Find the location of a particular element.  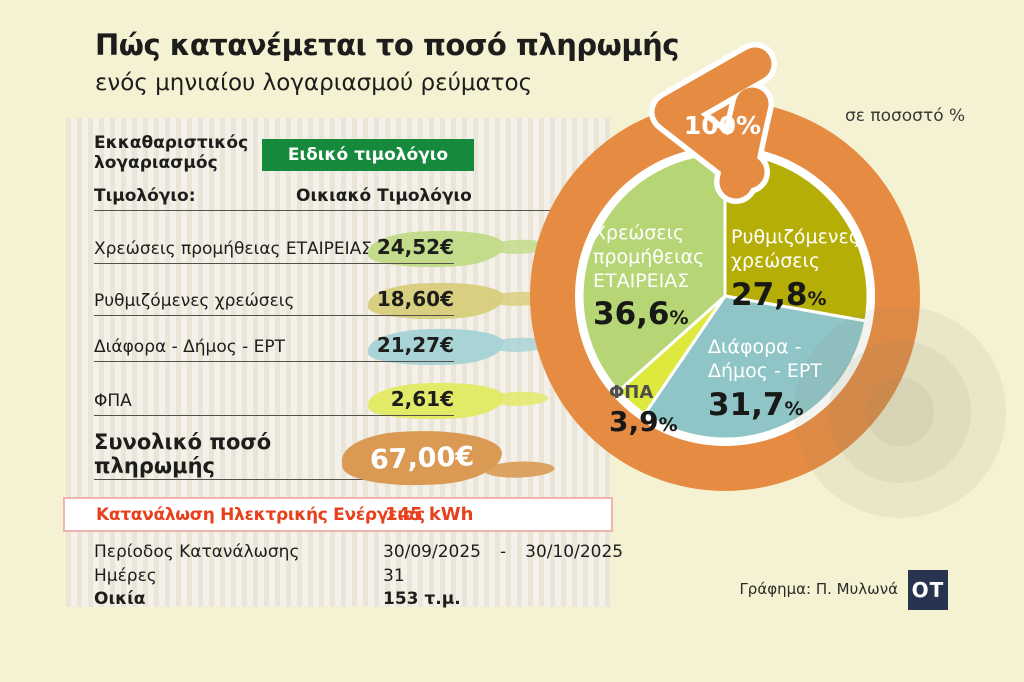

bill-row-value: 2,61€ is located at coordinates (422, 399).